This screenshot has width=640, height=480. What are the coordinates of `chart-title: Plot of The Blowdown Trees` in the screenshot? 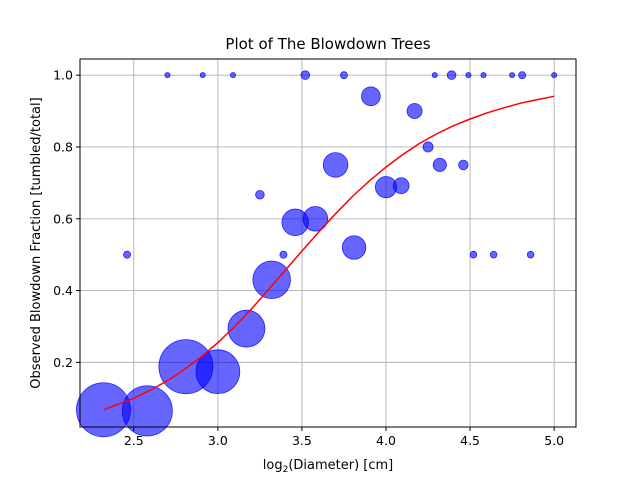 It's located at (327, 44).